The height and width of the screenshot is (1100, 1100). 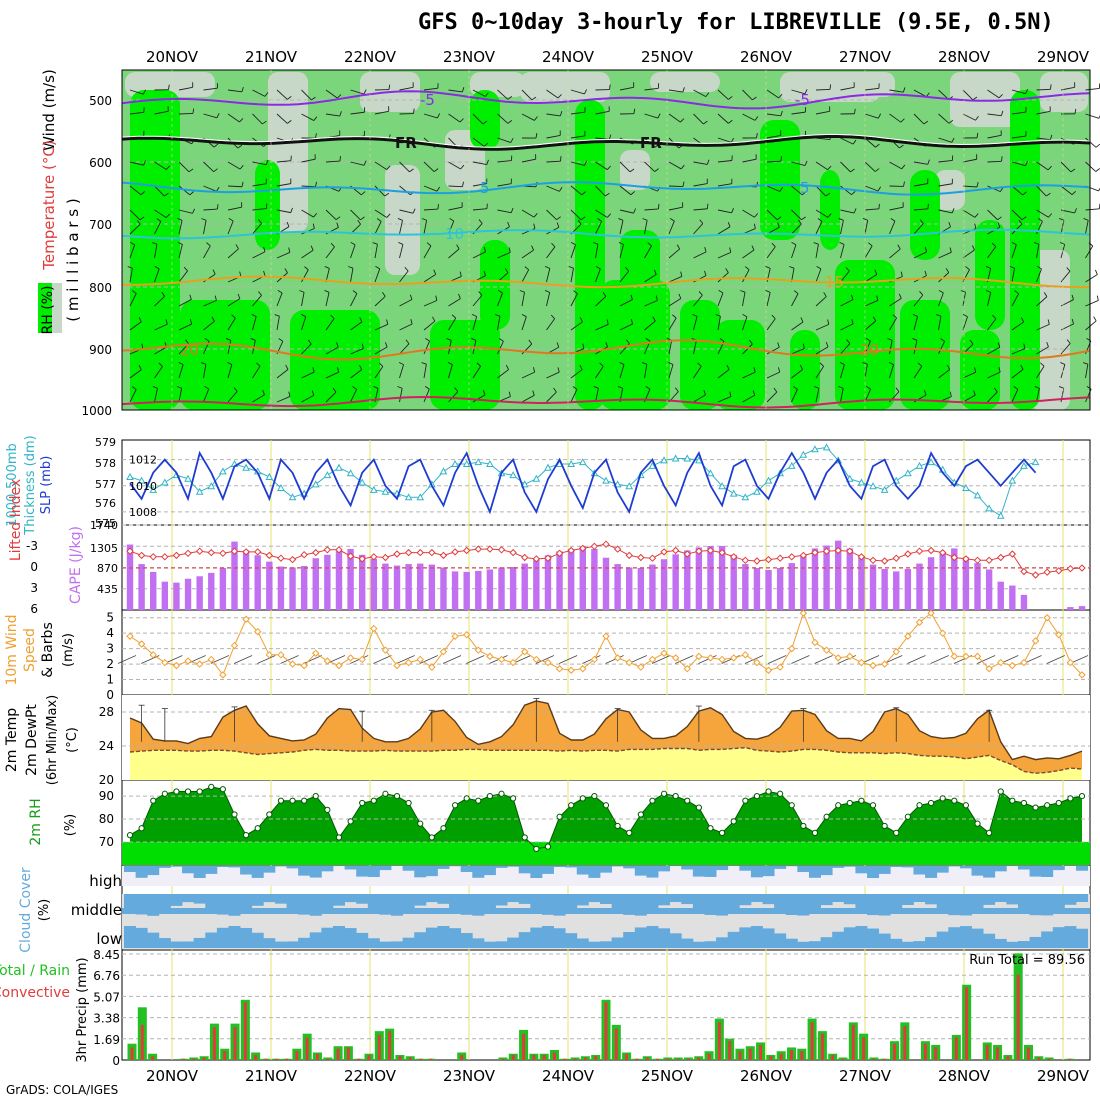 What do you see at coordinates (685, 82) in the screenshot?
I see `rh-gray-patch` at bounding box center [685, 82].